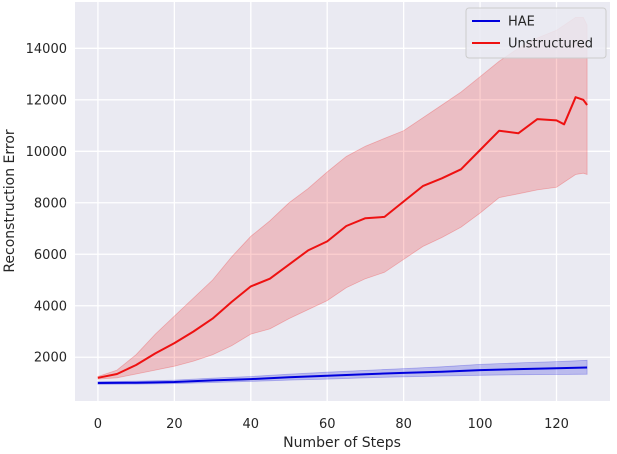  Describe the element at coordinates (556, 424) in the screenshot. I see `x-tick-label: 120` at that location.